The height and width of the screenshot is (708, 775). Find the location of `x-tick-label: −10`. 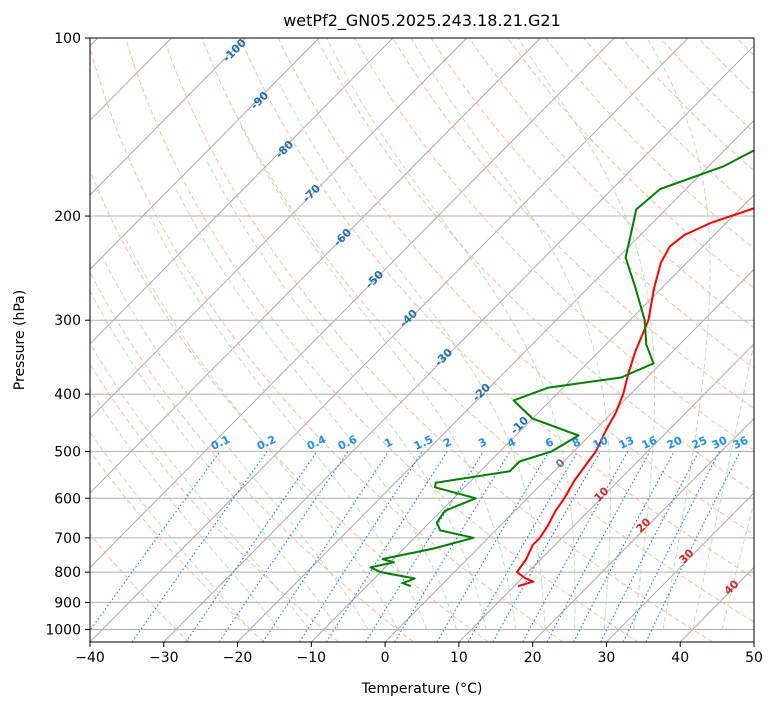

x-tick-label: −10 is located at coordinates (312, 658).